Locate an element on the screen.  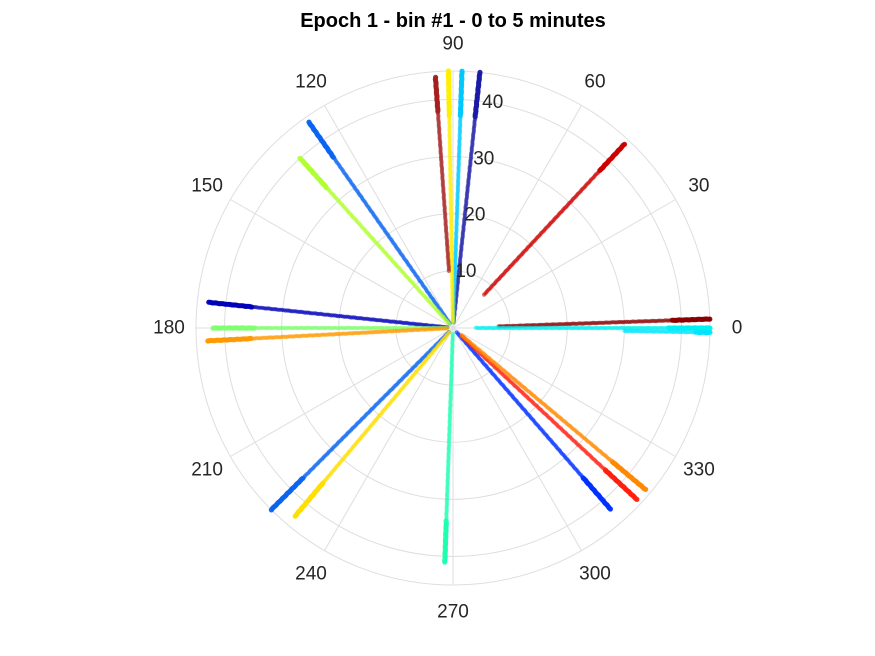
angle-tick-label: 60 is located at coordinates (594, 82).